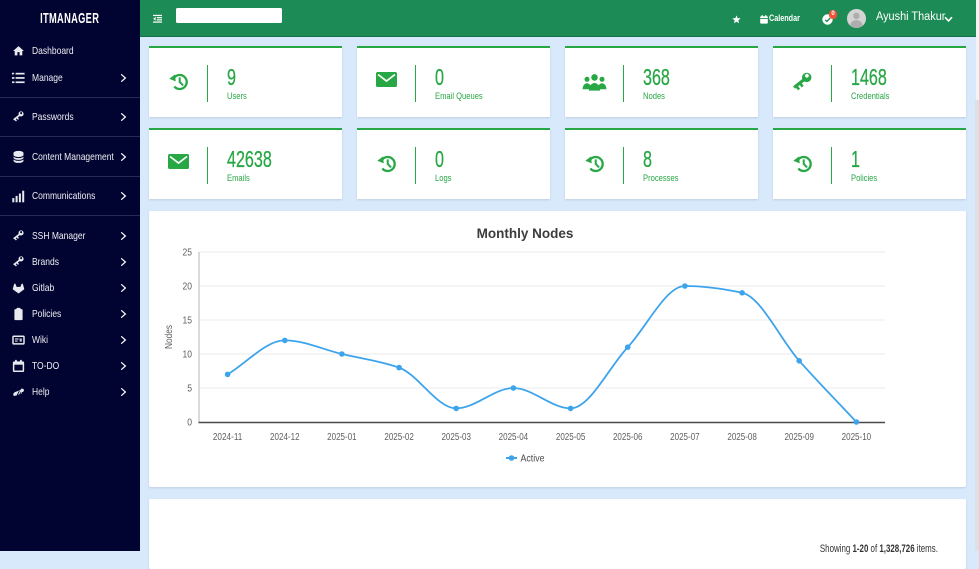 Image resolution: width=979 pixels, height=569 pixels. What do you see at coordinates (628, 437) in the screenshot?
I see `svg-text: 2025-06` at bounding box center [628, 437].